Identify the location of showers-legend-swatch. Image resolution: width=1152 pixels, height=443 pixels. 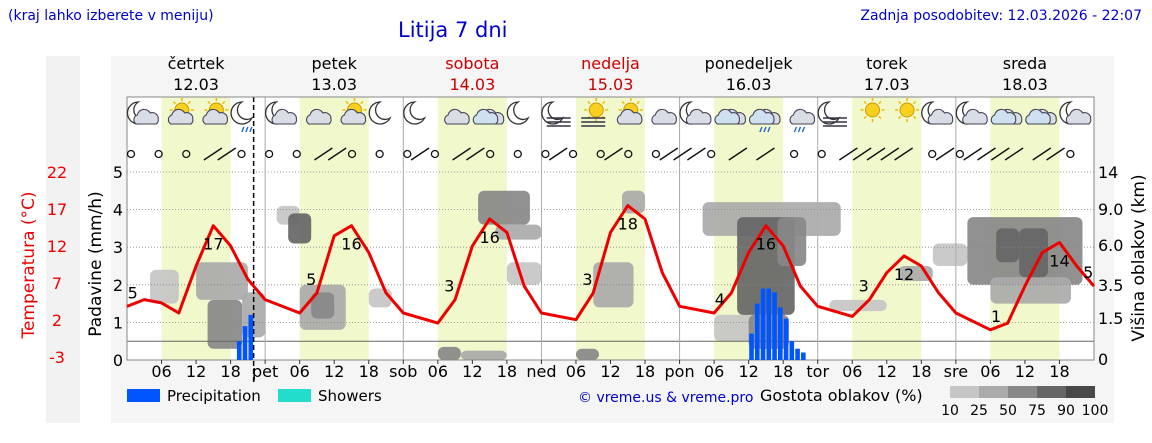
(294, 395).